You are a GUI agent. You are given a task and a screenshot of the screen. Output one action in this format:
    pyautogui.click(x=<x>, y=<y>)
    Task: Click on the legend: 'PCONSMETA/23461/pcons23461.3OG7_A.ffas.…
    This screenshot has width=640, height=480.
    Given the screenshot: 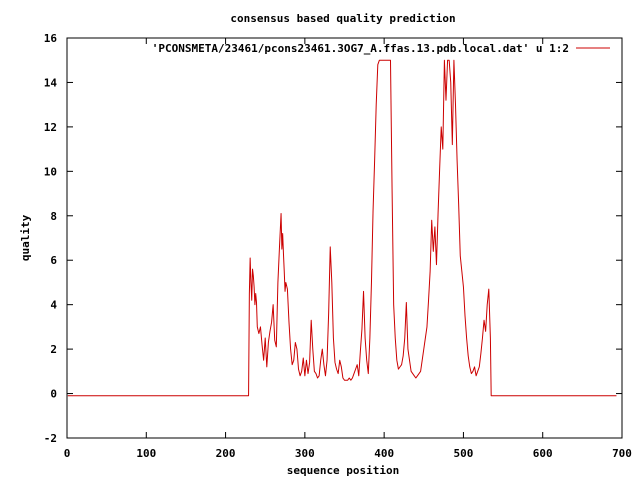 What is the action you would take?
    pyautogui.click(x=381, y=48)
    